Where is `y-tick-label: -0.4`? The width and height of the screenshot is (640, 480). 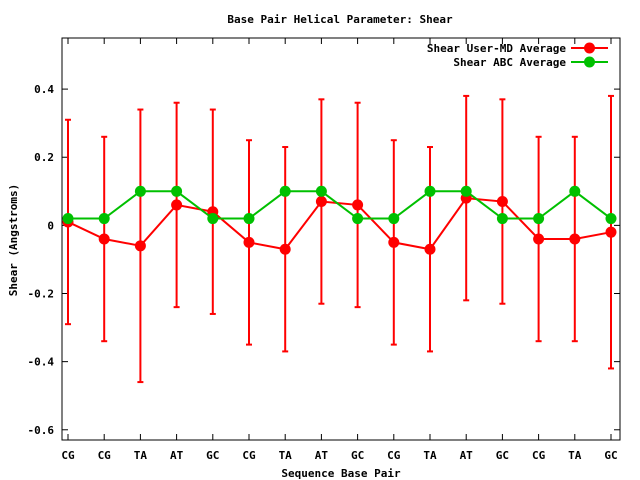
y-tick-label: -0.4 is located at coordinates (41, 362).